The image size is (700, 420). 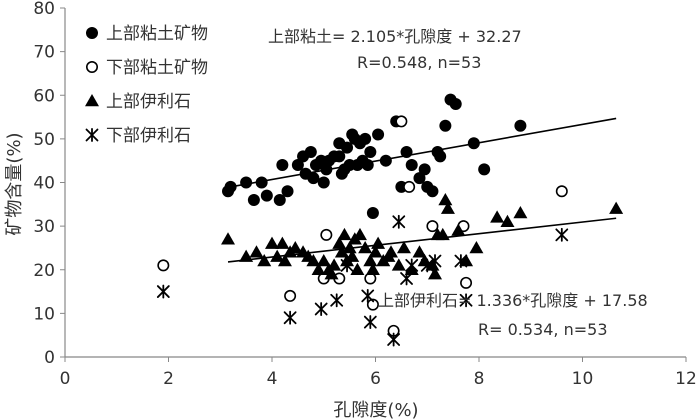 What do you see at coordinates (168, 379) in the screenshot?
I see `x-tick-label: 2` at bounding box center [168, 379].